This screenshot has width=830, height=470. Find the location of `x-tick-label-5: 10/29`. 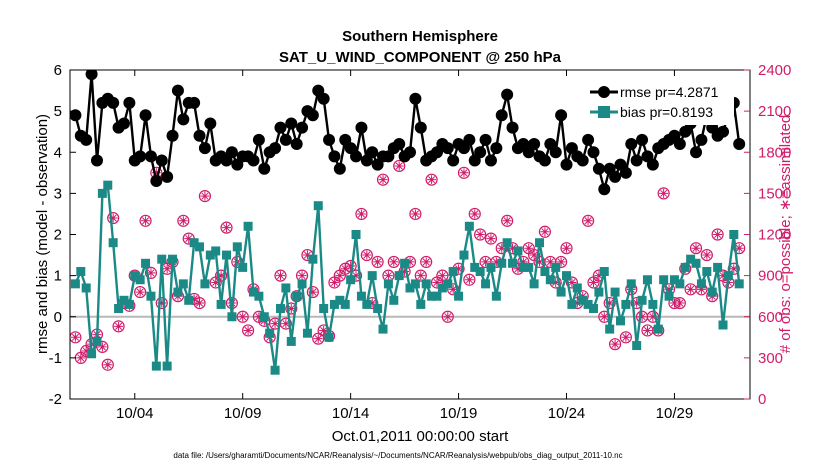

x-tick-label-5: 10/29 is located at coordinates (675, 413).